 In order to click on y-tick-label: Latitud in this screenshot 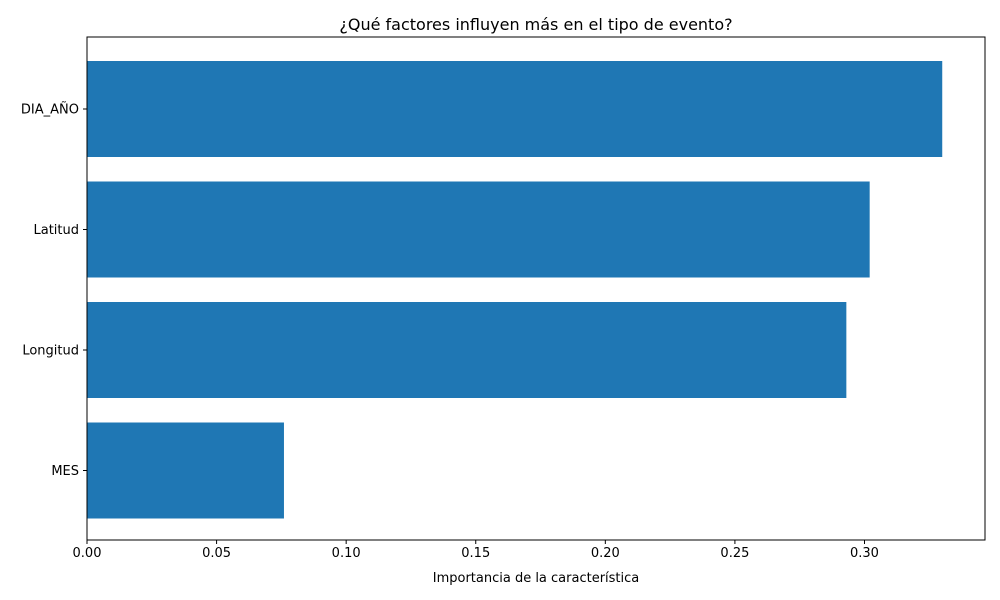, I will do `click(56, 230)`.